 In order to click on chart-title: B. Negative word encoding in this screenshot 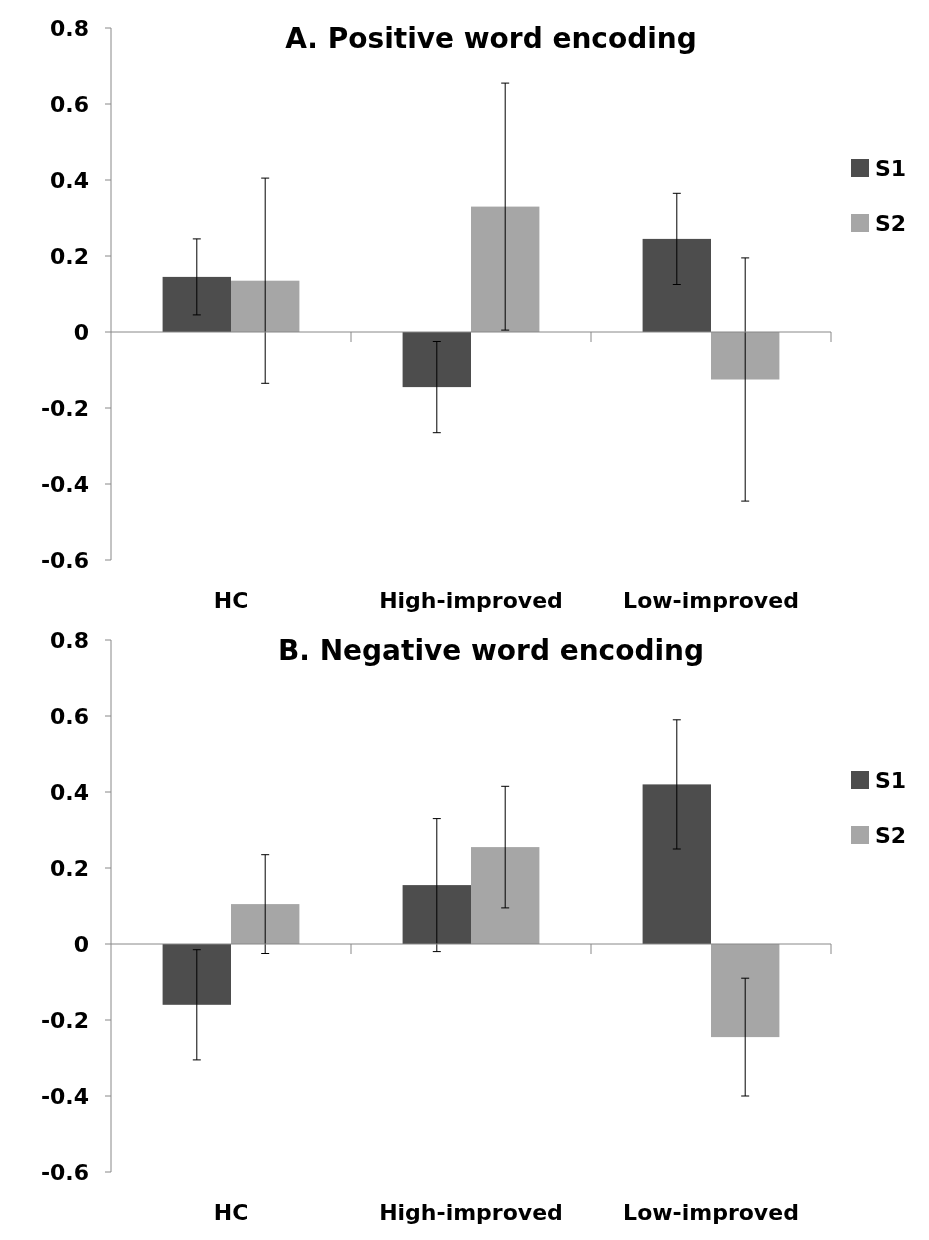, I will do `click(491, 650)`.